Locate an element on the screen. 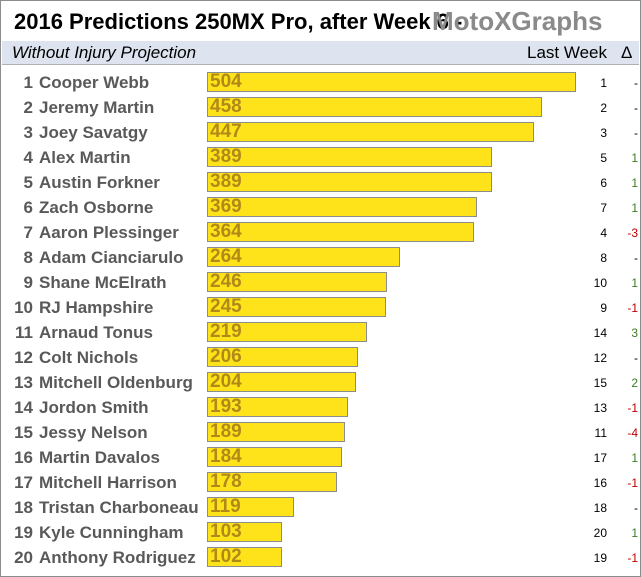 The image size is (641, 577). last-week-rank: 11 is located at coordinates (600, 433).